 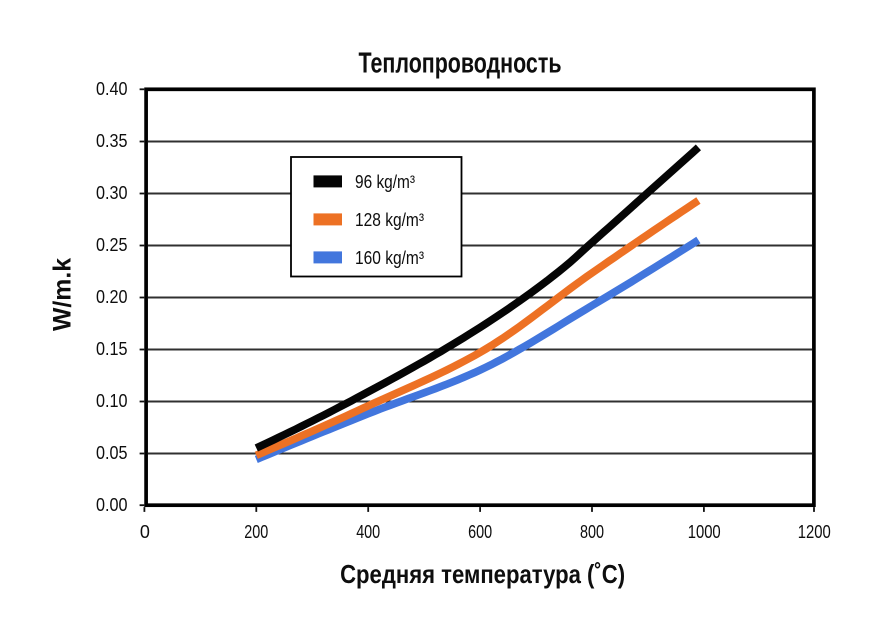 I want to click on svg-text: 0.25, so click(x=112, y=245).